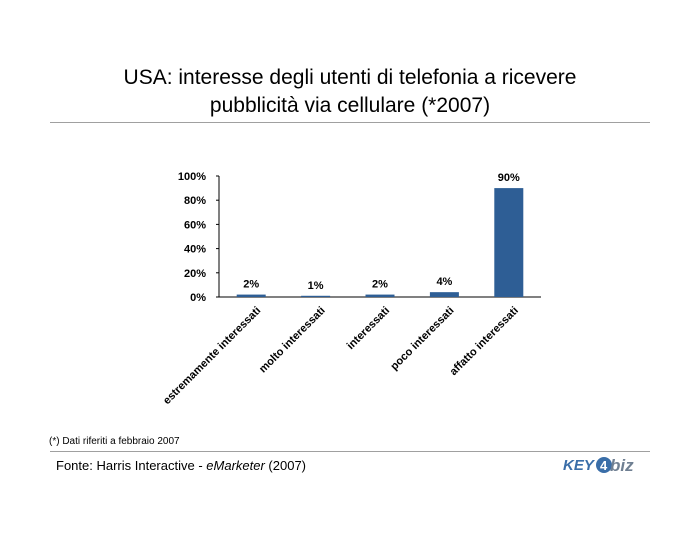 This screenshot has width=700, height=550. I want to click on y-tick-label: 60%, so click(195, 225).